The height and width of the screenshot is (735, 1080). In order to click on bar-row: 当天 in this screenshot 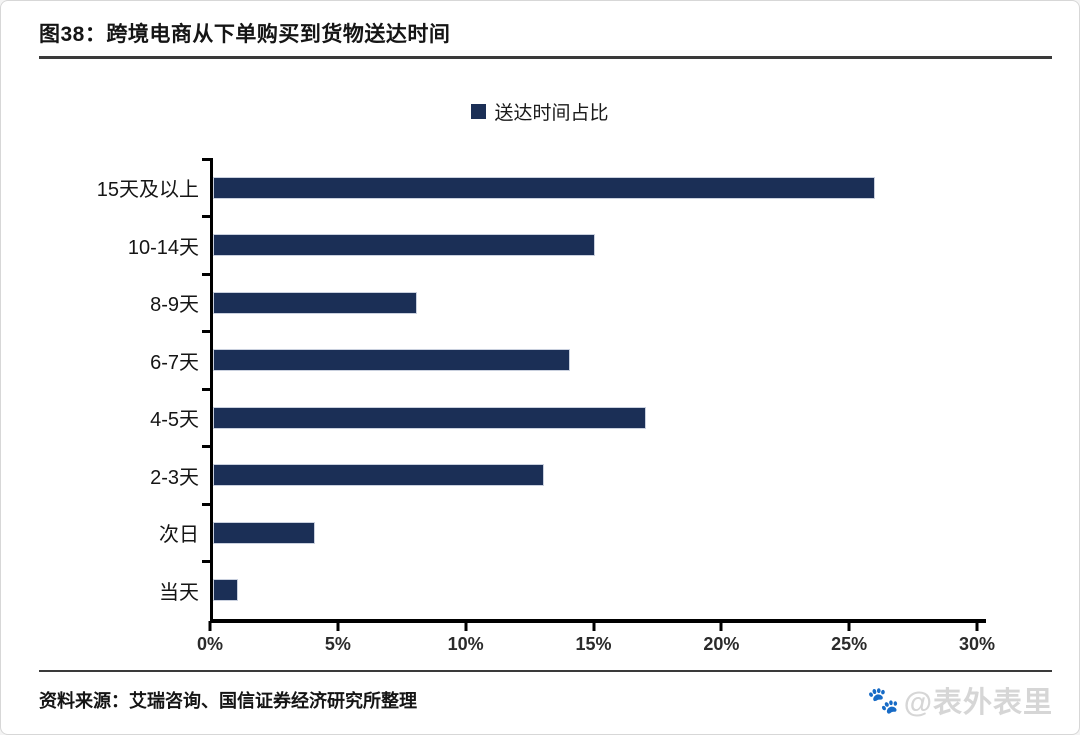, I will do `click(508, 589)`.